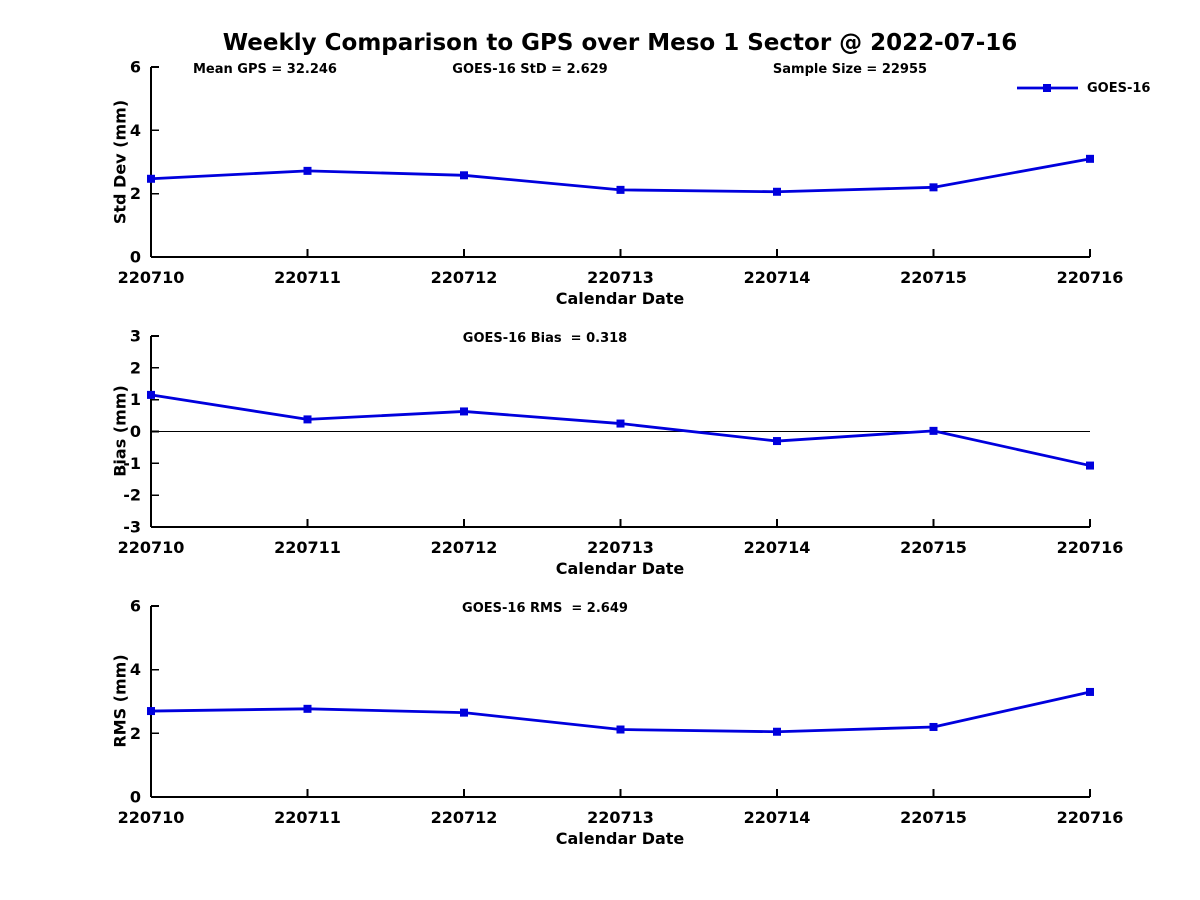 This screenshot has width=1200, height=900. I want to click on x-axis-label-top: Calendar Date, so click(620, 298).